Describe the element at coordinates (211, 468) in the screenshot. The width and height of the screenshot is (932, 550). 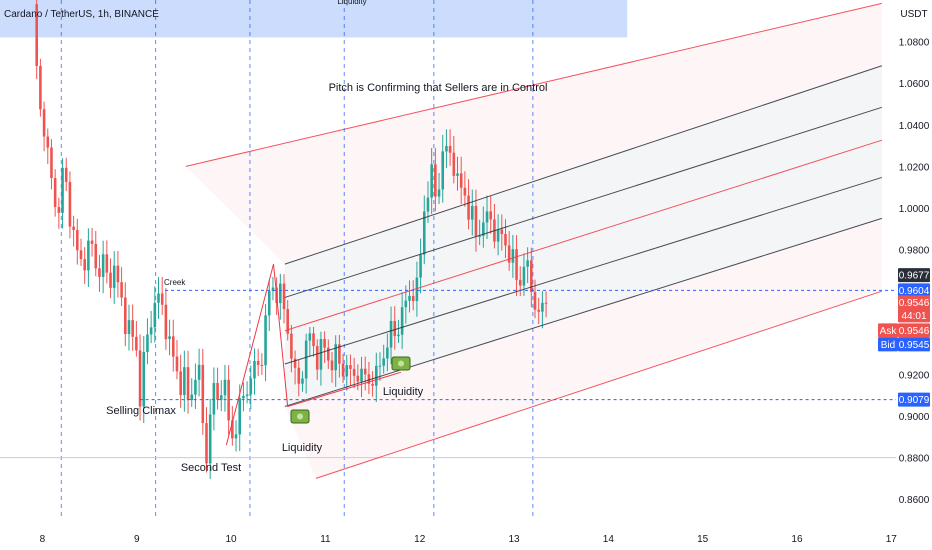
I see `second-test-label: Second Test` at that location.